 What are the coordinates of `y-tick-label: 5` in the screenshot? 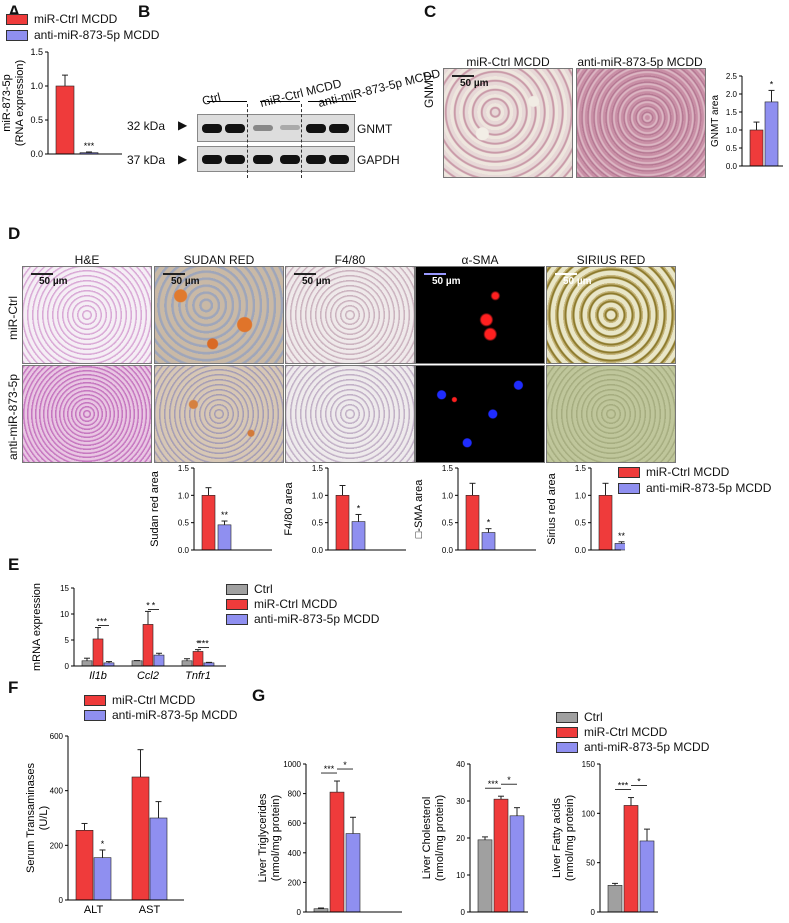 It's located at (67, 640).